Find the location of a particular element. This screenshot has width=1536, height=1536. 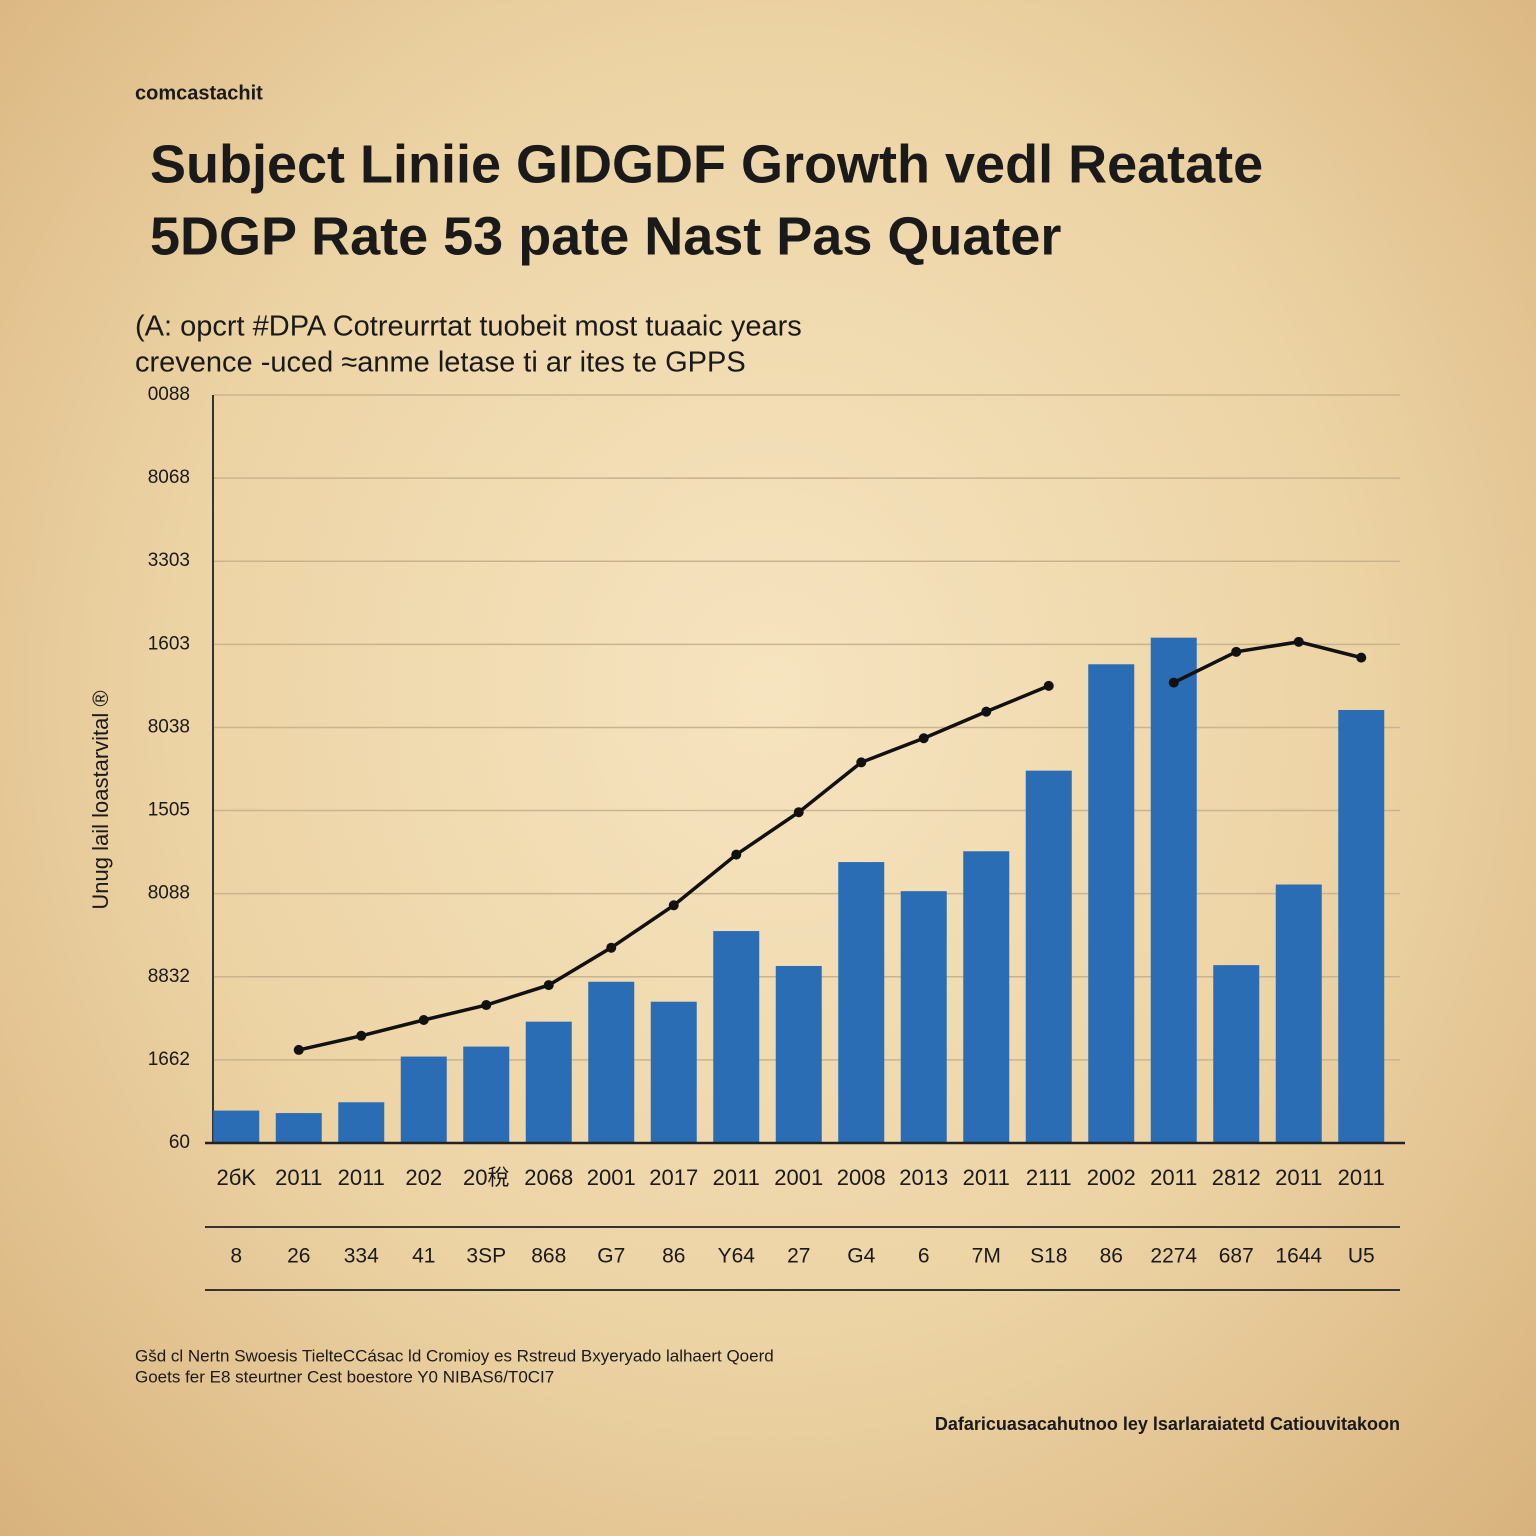

x-tick-label: 2бK is located at coordinates (236, 1177).